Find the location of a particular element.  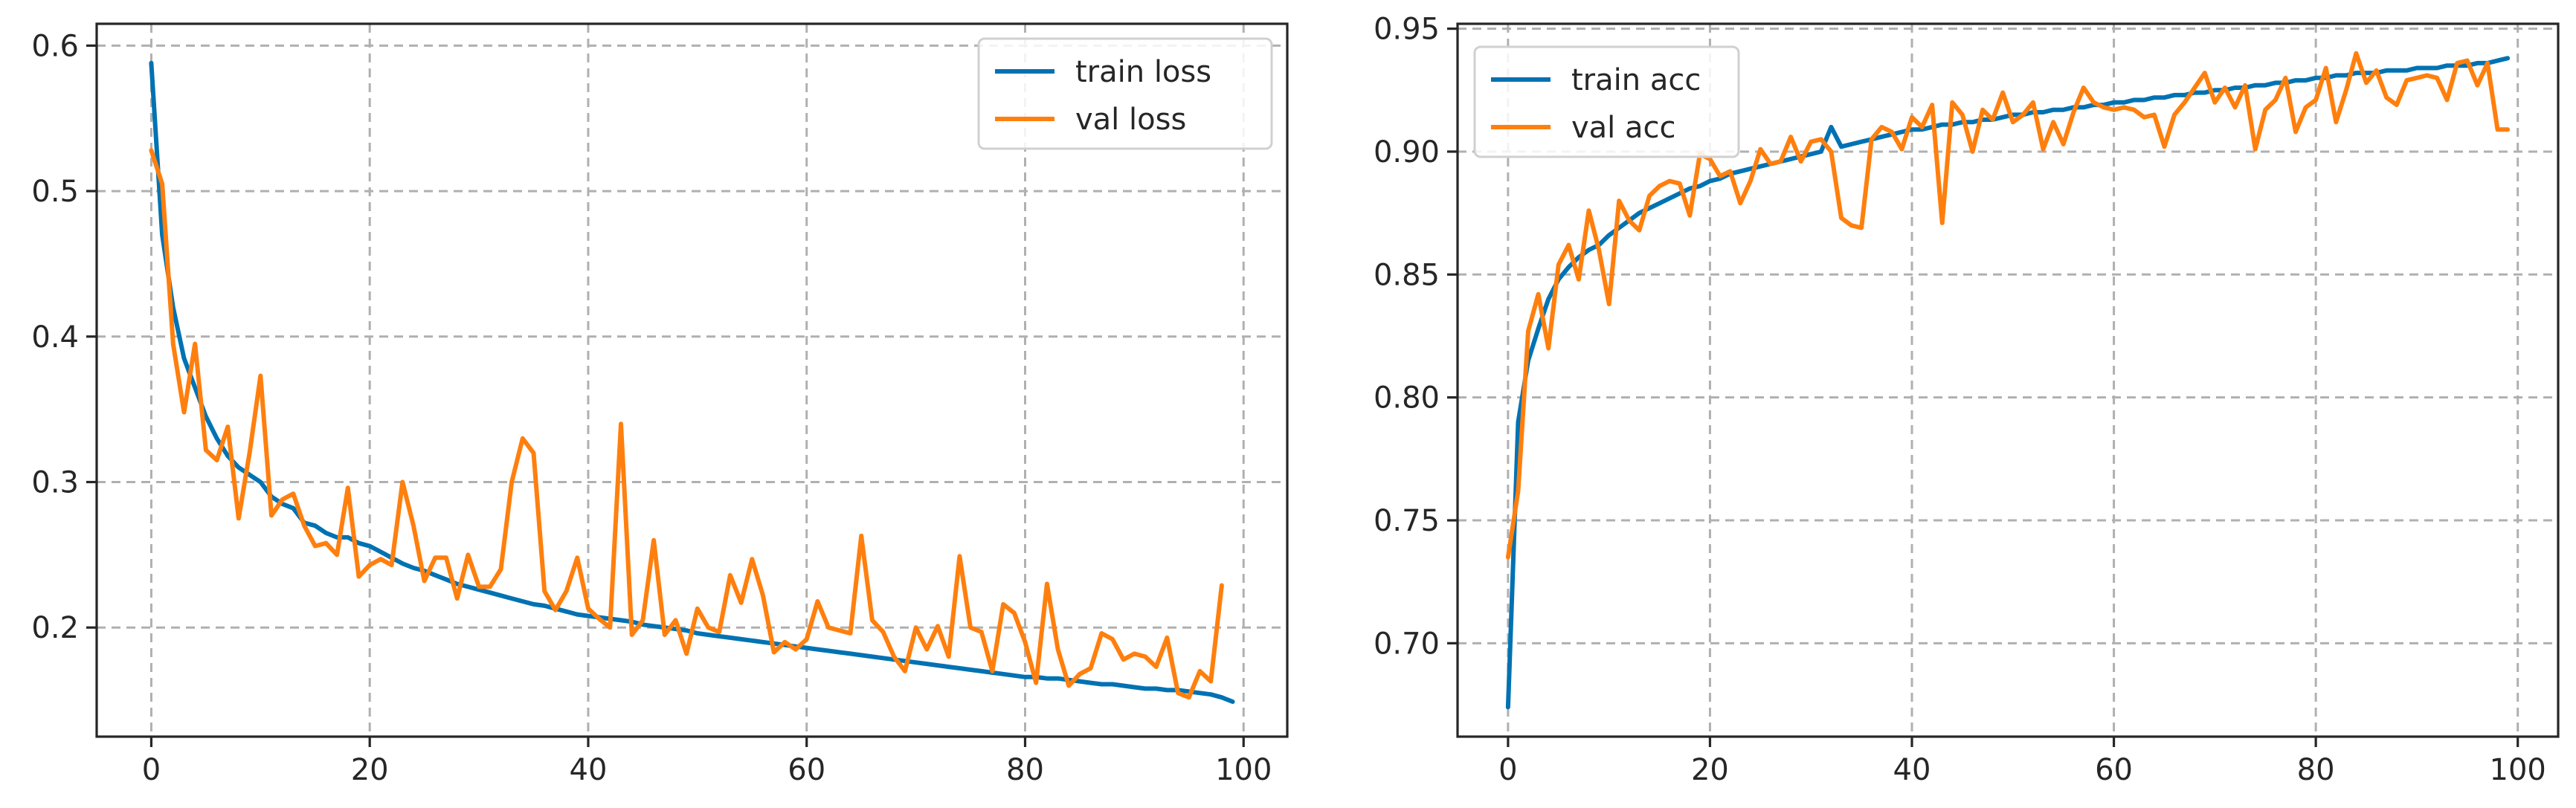

accuracy-x-tick-label: 80 is located at coordinates (2316, 770).